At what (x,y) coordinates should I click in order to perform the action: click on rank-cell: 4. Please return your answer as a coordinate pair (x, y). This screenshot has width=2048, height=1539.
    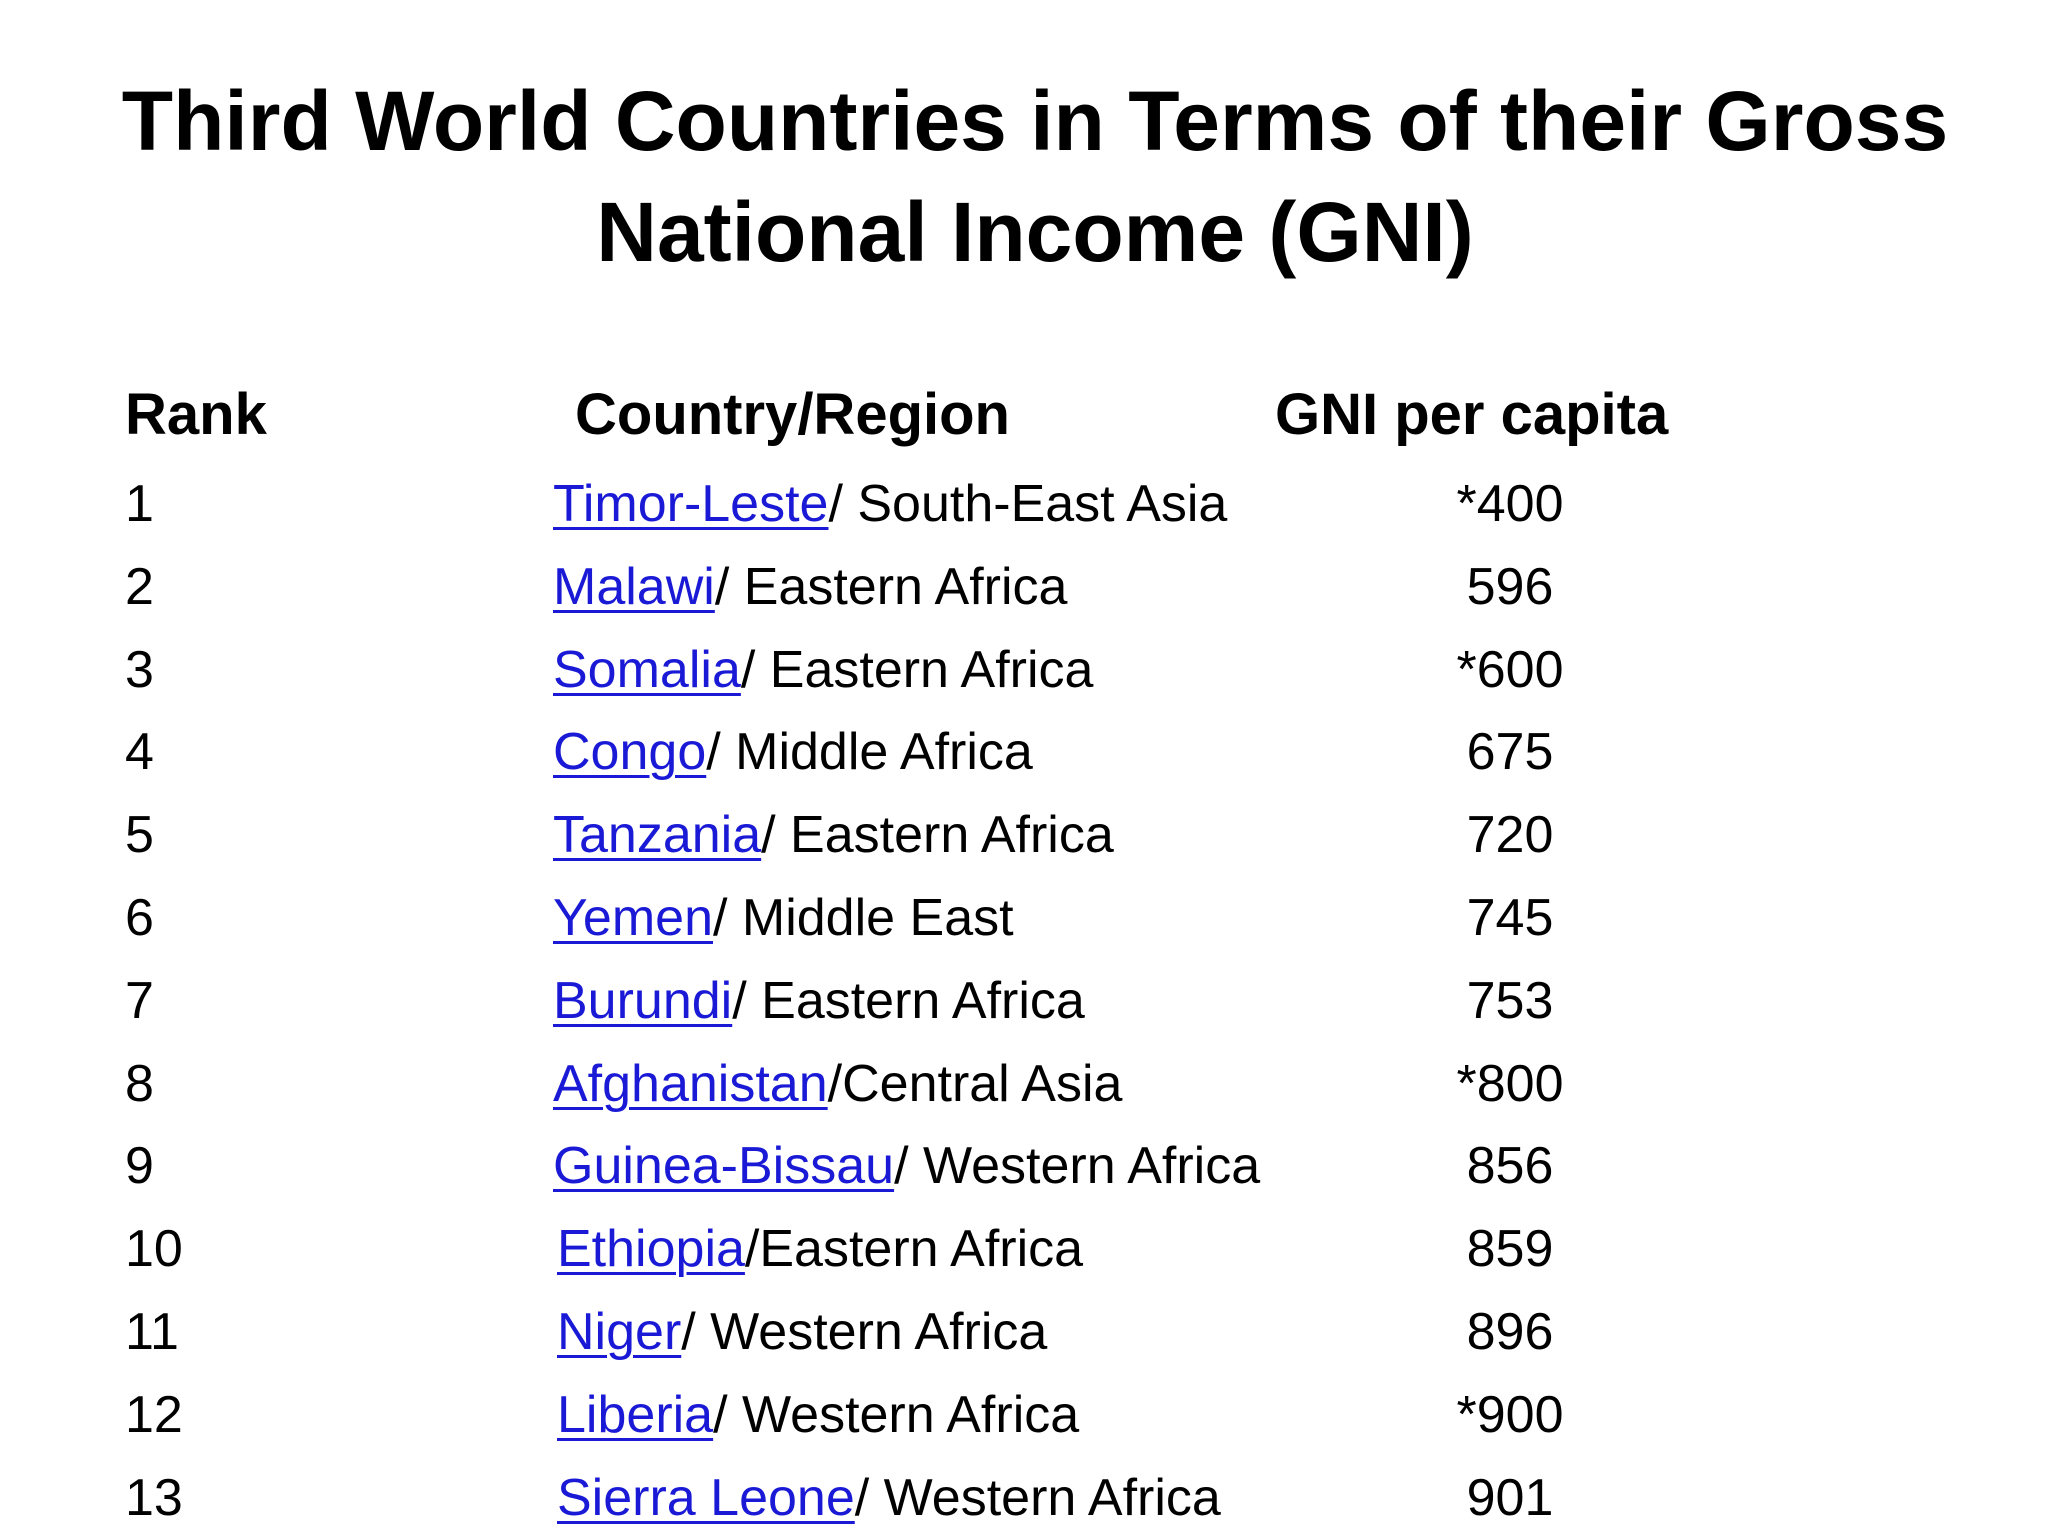
    Looking at the image, I should click on (139, 752).